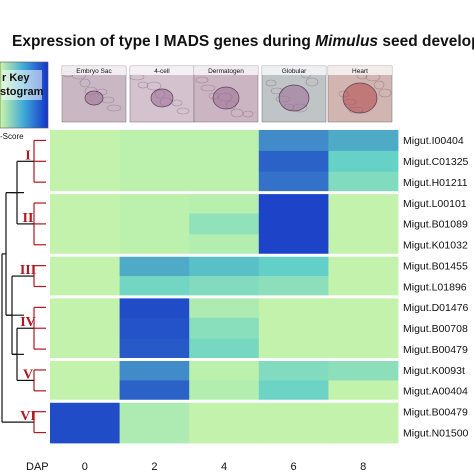 The height and width of the screenshot is (474, 474). Describe the element at coordinates (24, 101) in the screenshot. I see `color-key: r Key stogram -Score` at that location.